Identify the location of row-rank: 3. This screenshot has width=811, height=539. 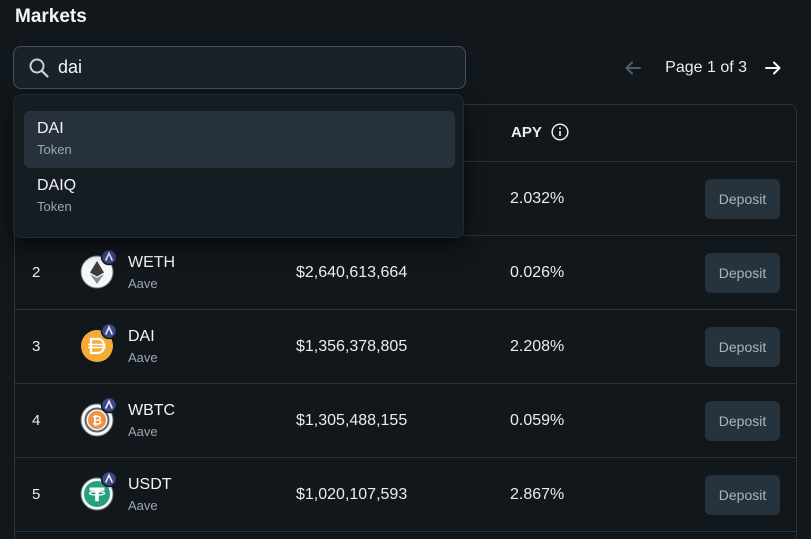
(36, 346).